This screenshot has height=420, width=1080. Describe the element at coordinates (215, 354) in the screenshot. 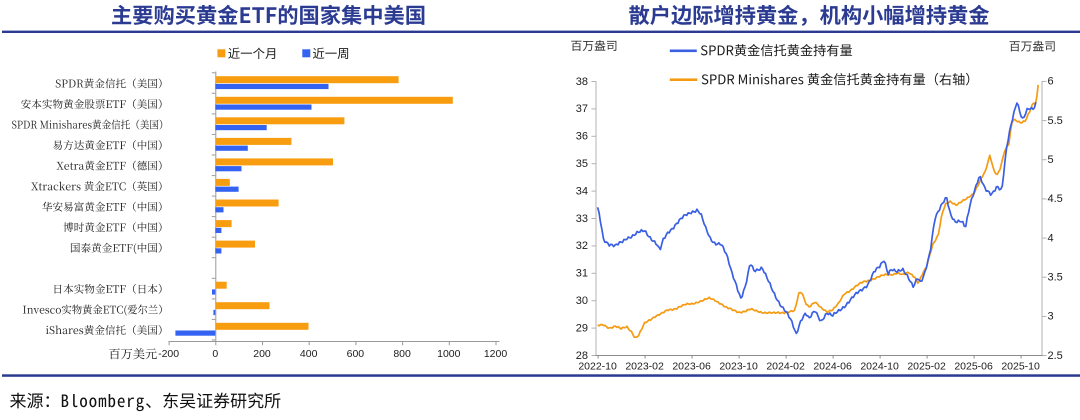

I see `svg-text: 0` at that location.